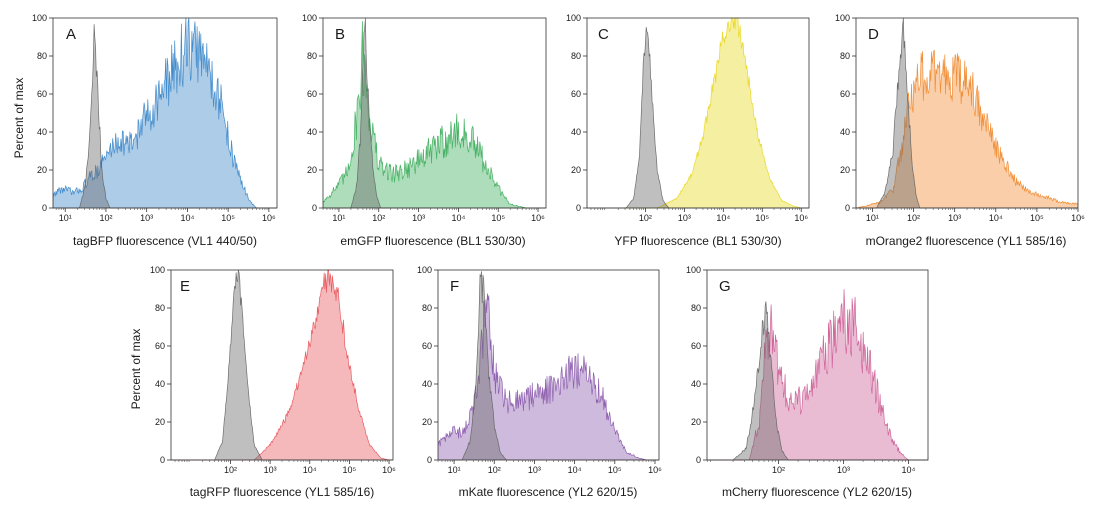 The width and height of the screenshot is (1101, 510). What do you see at coordinates (19, 118) in the screenshot?
I see `y-axis-label-top-row: Percent of max` at bounding box center [19, 118].